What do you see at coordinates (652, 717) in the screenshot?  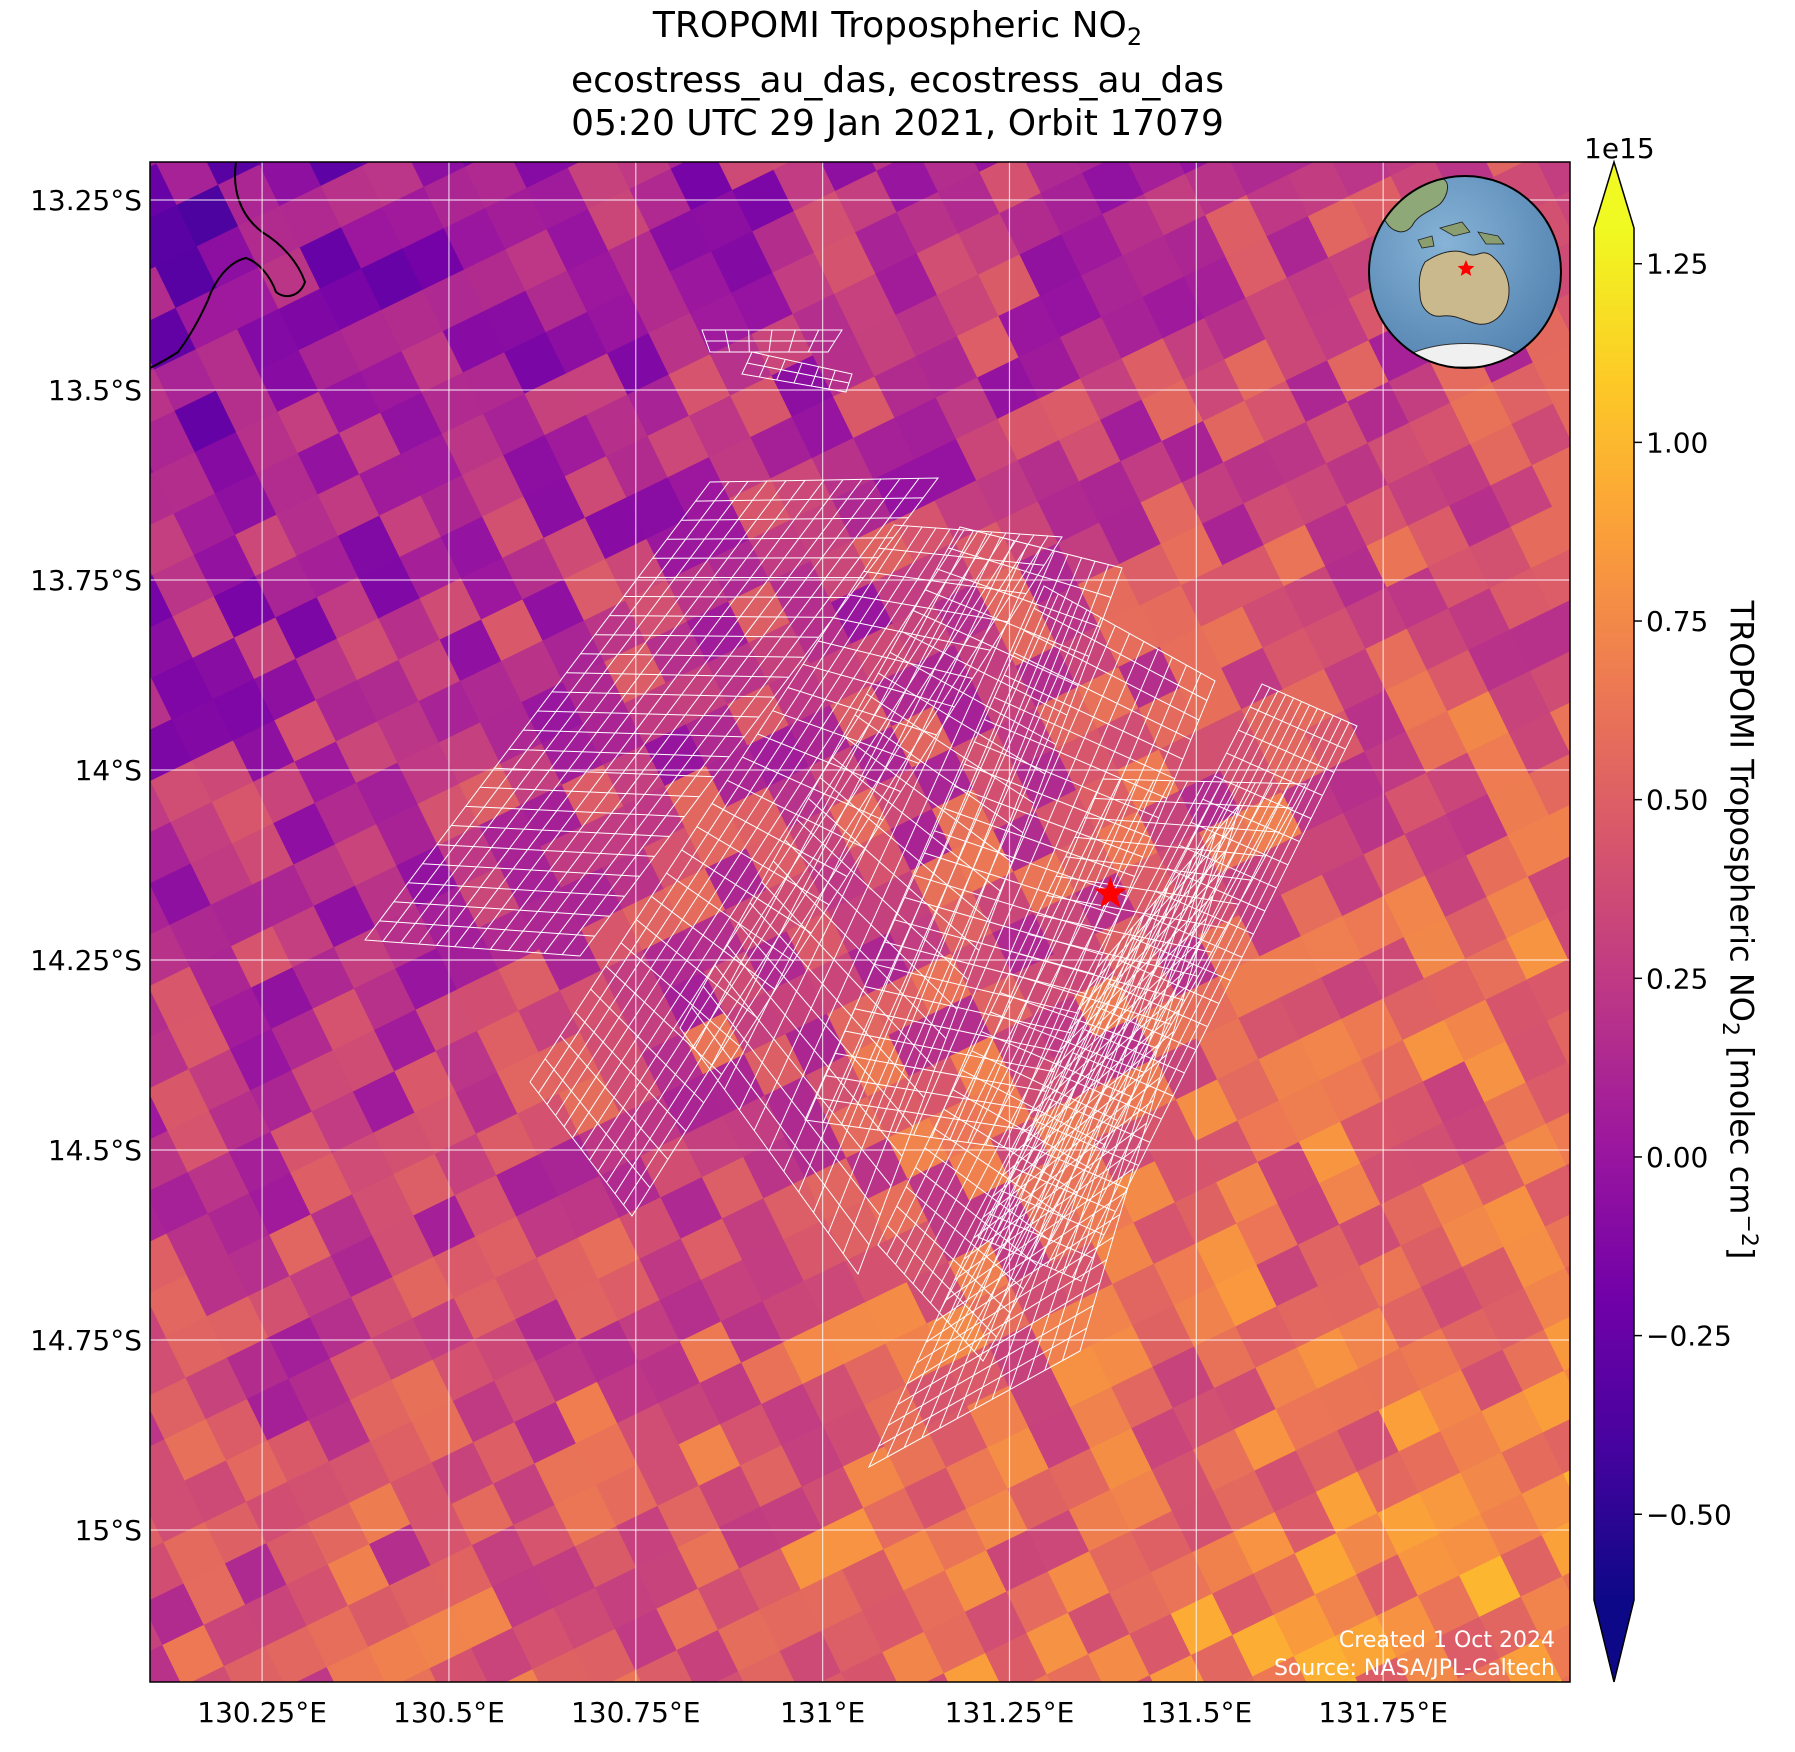 I see `swath-footprint` at bounding box center [652, 717].